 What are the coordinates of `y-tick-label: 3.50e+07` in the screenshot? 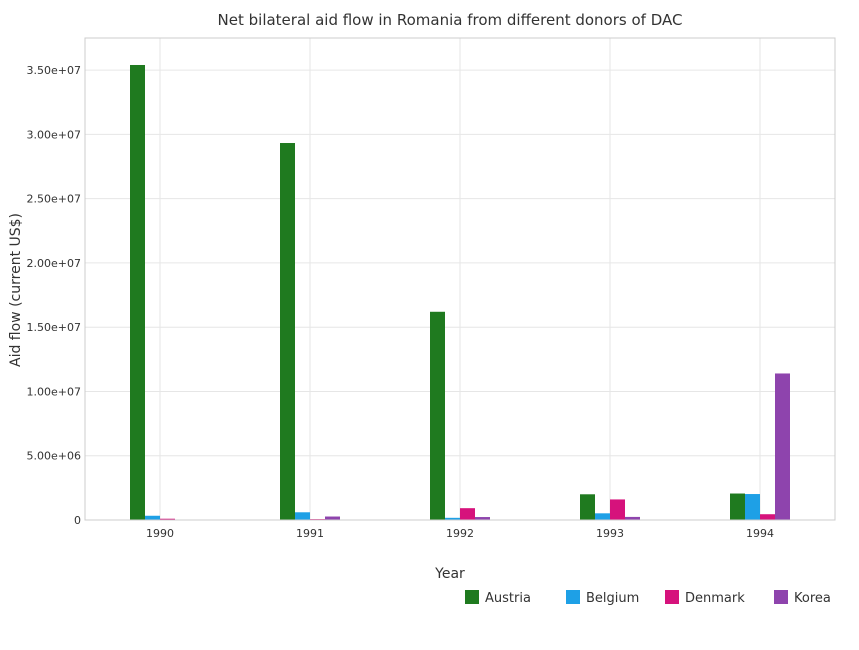 It's located at (54, 70).